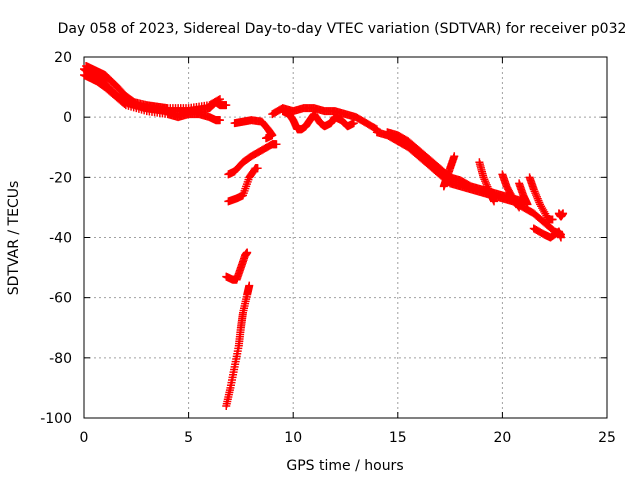 Image resolution: width=640 pixels, height=480 pixels. I want to click on x-tick-label: 15, so click(398, 438).